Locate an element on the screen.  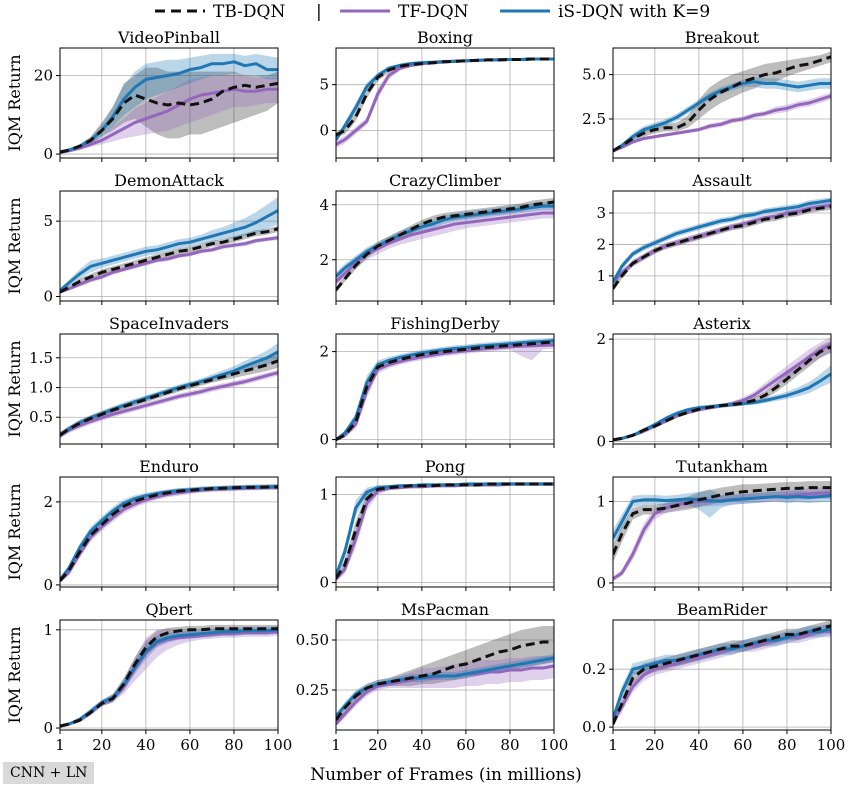
x-tick-label: 100 is located at coordinates (554, 745).